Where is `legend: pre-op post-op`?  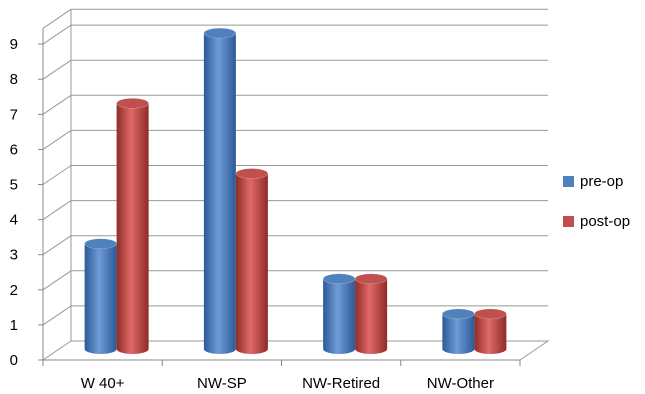 legend: pre-op post-op is located at coordinates (596, 210).